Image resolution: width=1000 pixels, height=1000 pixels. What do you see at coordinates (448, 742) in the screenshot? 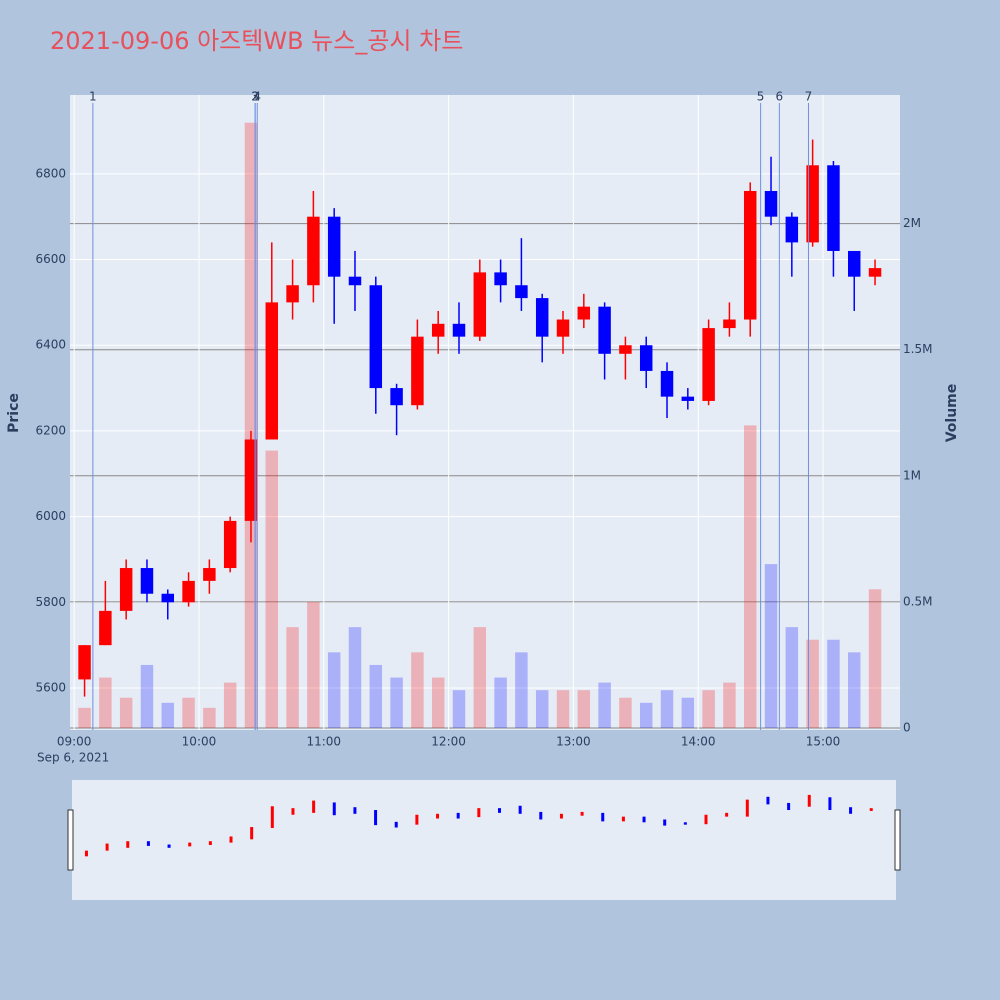
I see `x-tick-label: 12:00` at bounding box center [448, 742].